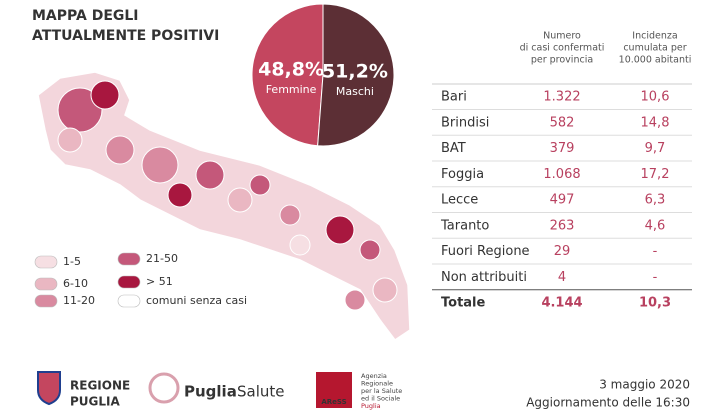 The height and width of the screenshot is (420, 704). I want to click on logo-text: per la Salute, so click(381, 391).